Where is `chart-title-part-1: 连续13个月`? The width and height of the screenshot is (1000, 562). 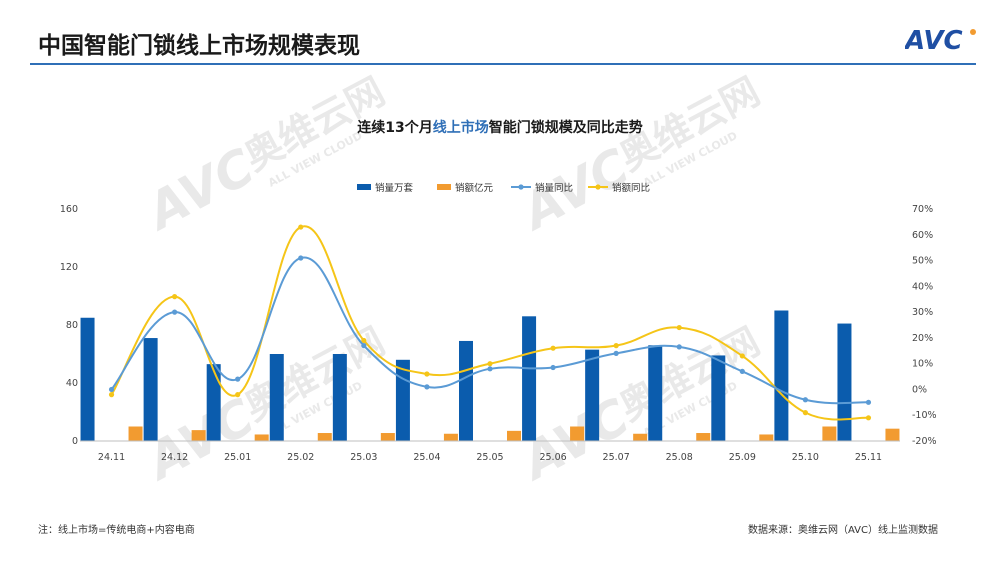
chart-title-part-1: 连续13个月 is located at coordinates (394, 127).